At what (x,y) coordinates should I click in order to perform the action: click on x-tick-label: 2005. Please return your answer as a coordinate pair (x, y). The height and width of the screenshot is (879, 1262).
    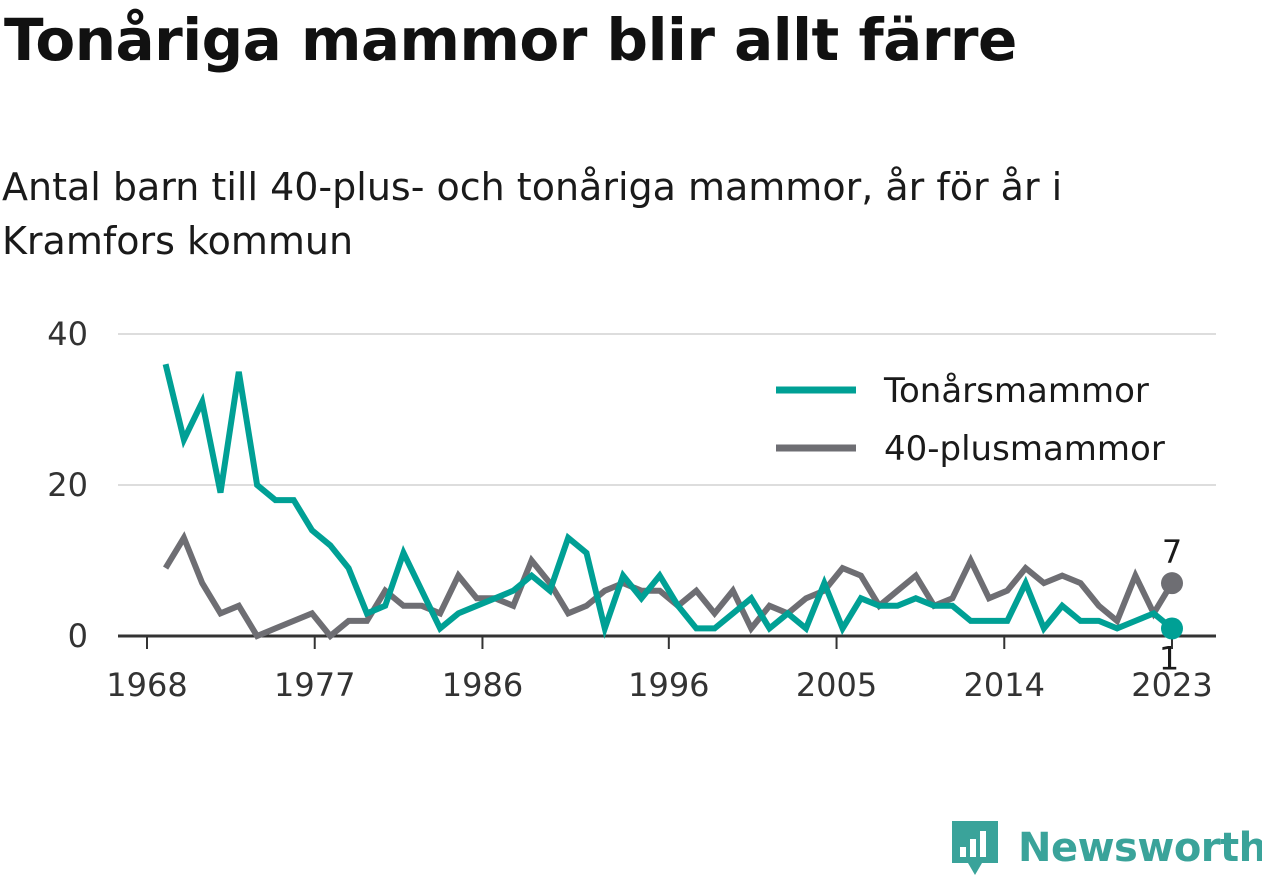
    Looking at the image, I should click on (836, 685).